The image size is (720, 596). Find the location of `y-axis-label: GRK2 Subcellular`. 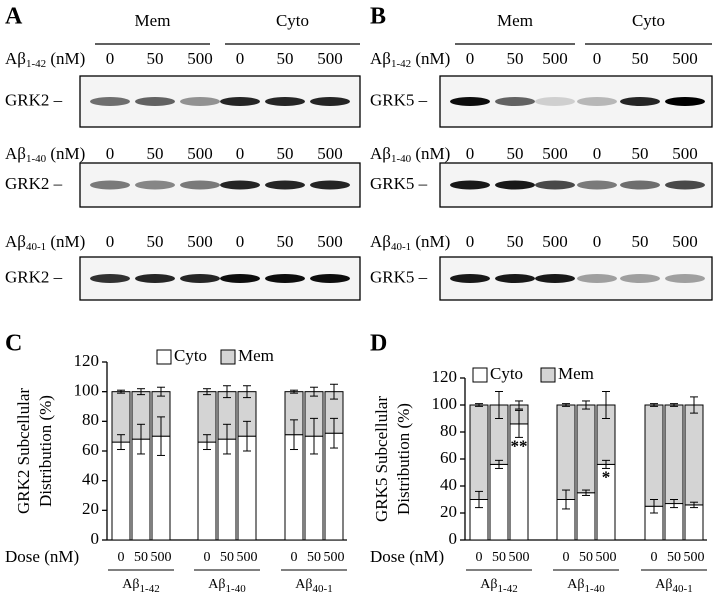

y-axis-label: GRK2 Subcellular is located at coordinates (23, 451).